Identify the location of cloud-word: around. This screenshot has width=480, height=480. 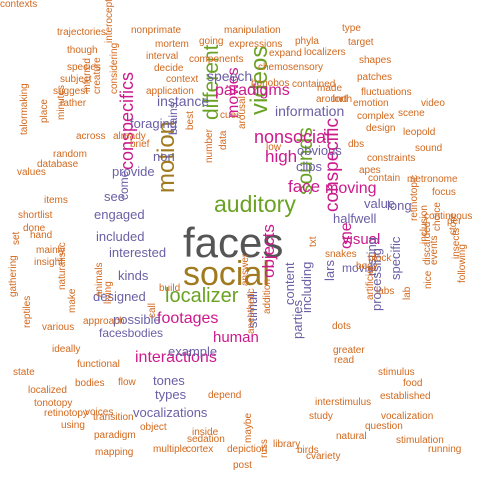
(332, 99).